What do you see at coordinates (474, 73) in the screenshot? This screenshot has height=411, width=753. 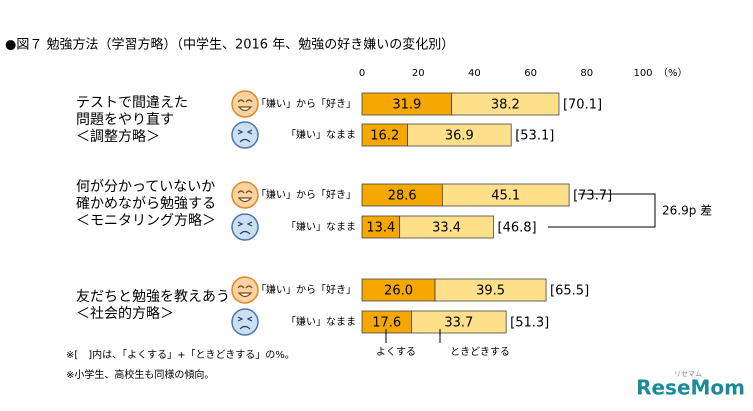 I see `x-tick-label: 40` at bounding box center [474, 73].